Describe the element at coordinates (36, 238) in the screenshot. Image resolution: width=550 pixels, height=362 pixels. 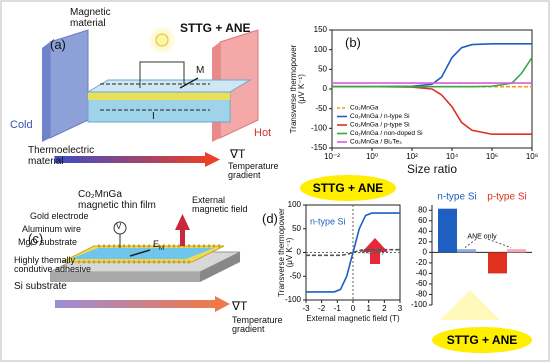
I see `panel-label: (c)` at that location.